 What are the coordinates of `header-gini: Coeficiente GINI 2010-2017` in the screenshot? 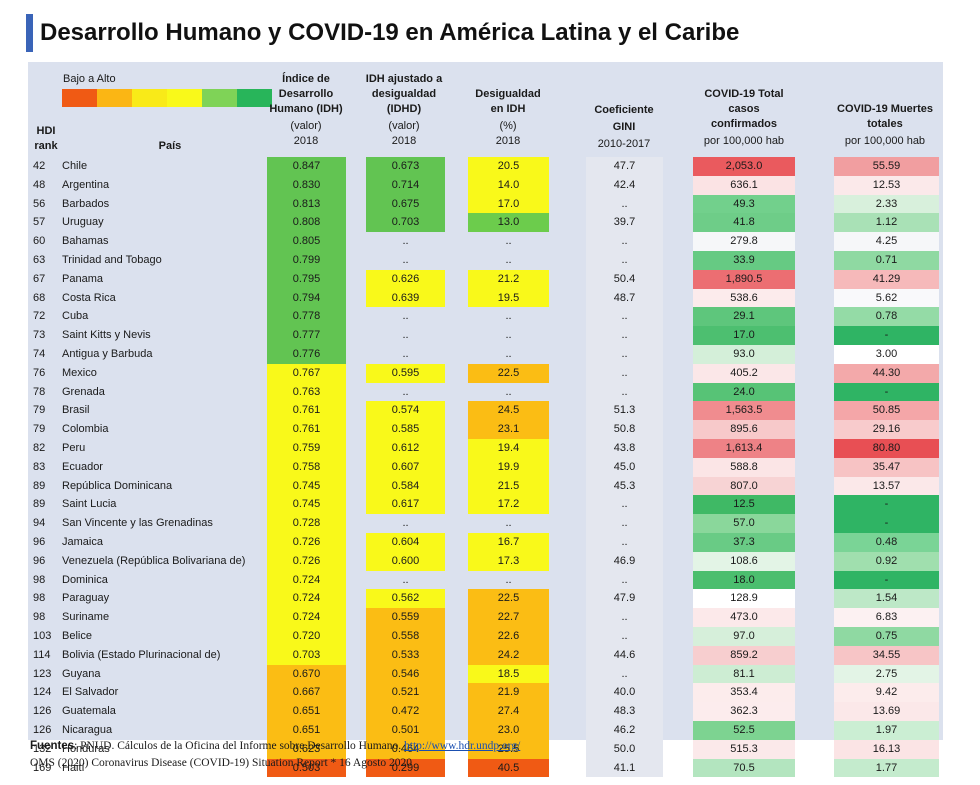 It's located at (624, 127).